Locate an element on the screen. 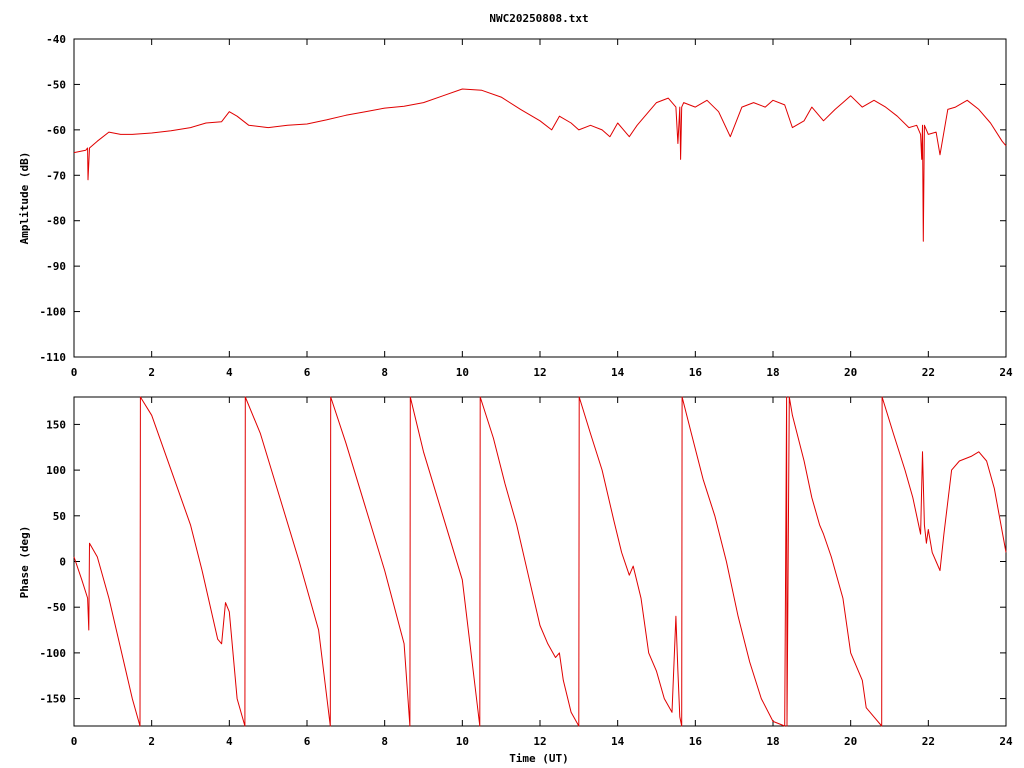 This screenshot has width=1024, height=768. amplitude-x-tick-label: 16 is located at coordinates (696, 372).